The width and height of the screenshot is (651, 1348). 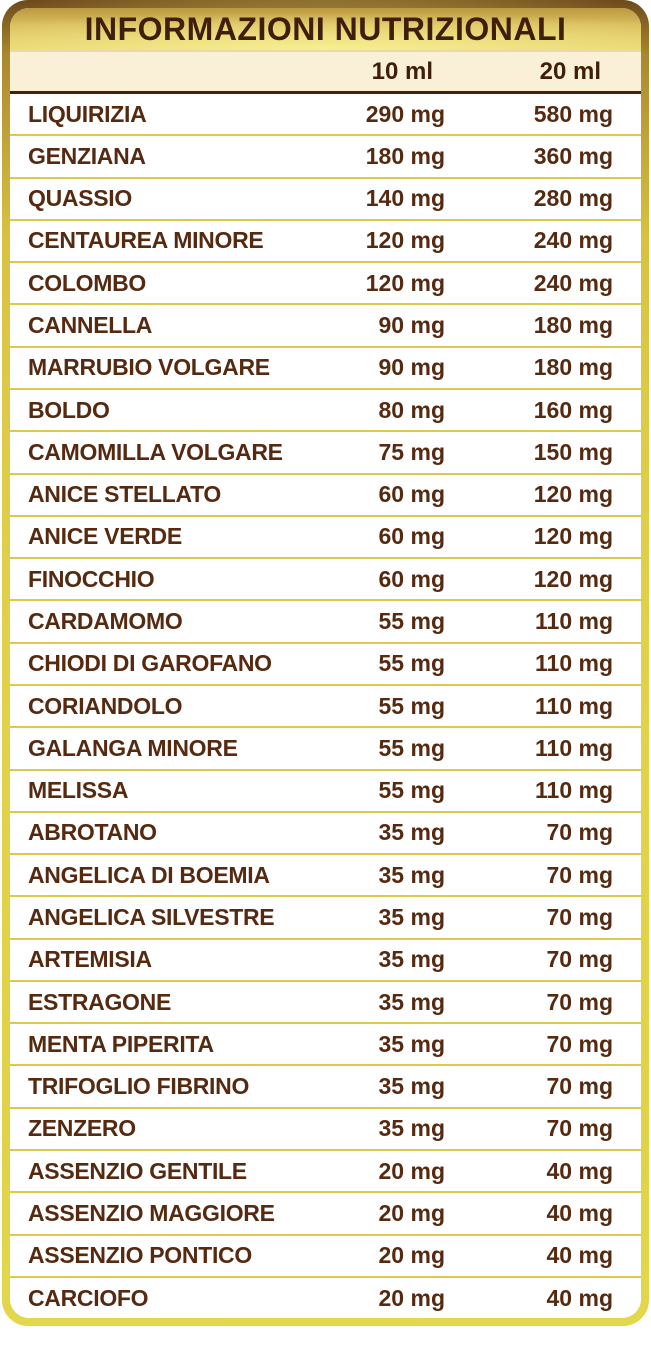 What do you see at coordinates (325, 242) in the screenshot?
I see `table-row: CENTAUREA MINORE 120 mg 240 mg` at bounding box center [325, 242].